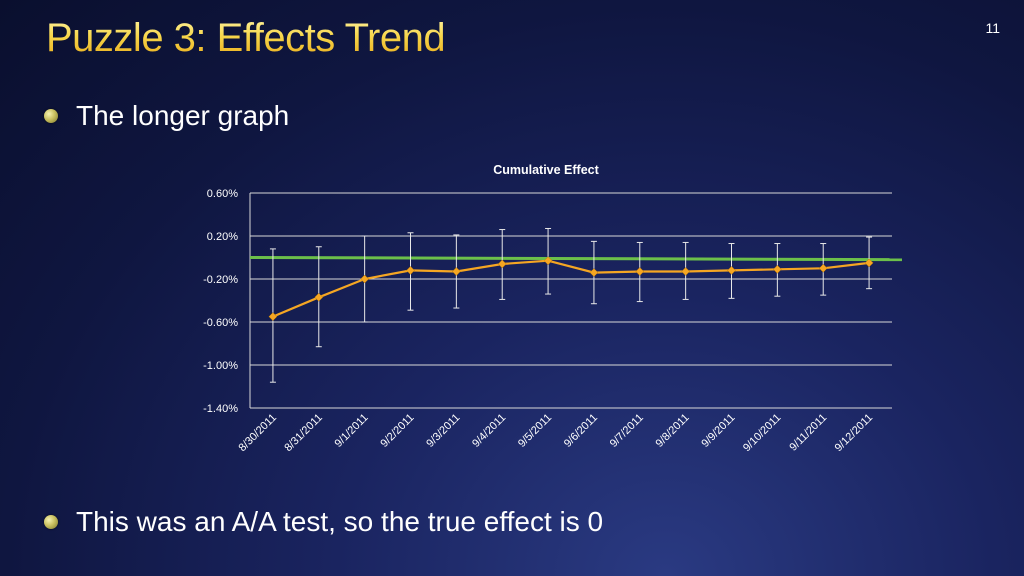 Image resolution: width=1024 pixels, height=576 pixels. I want to click on x-tick-label: 9/12/2011, so click(854, 433).